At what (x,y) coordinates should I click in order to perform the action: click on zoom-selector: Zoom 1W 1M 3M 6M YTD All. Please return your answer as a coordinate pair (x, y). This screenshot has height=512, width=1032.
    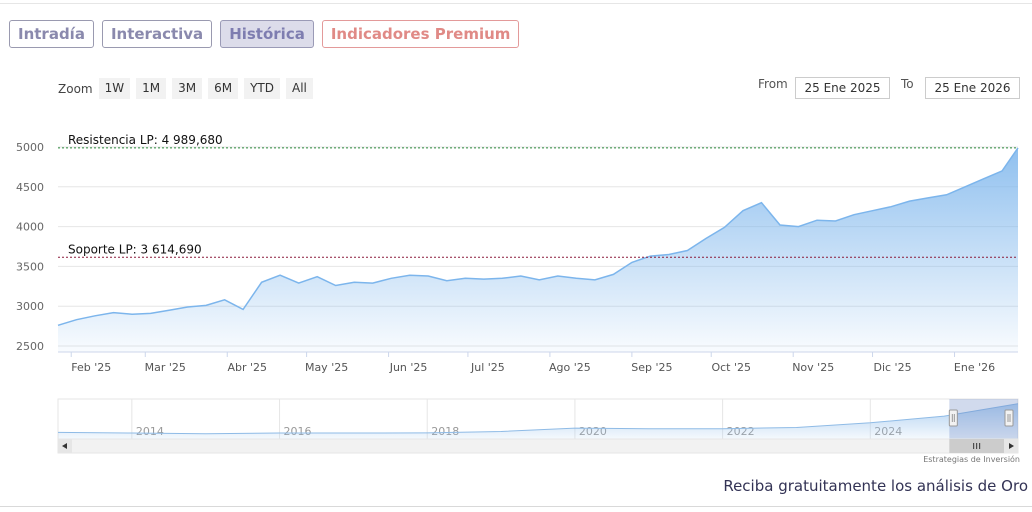
    Looking at the image, I should click on (188, 88).